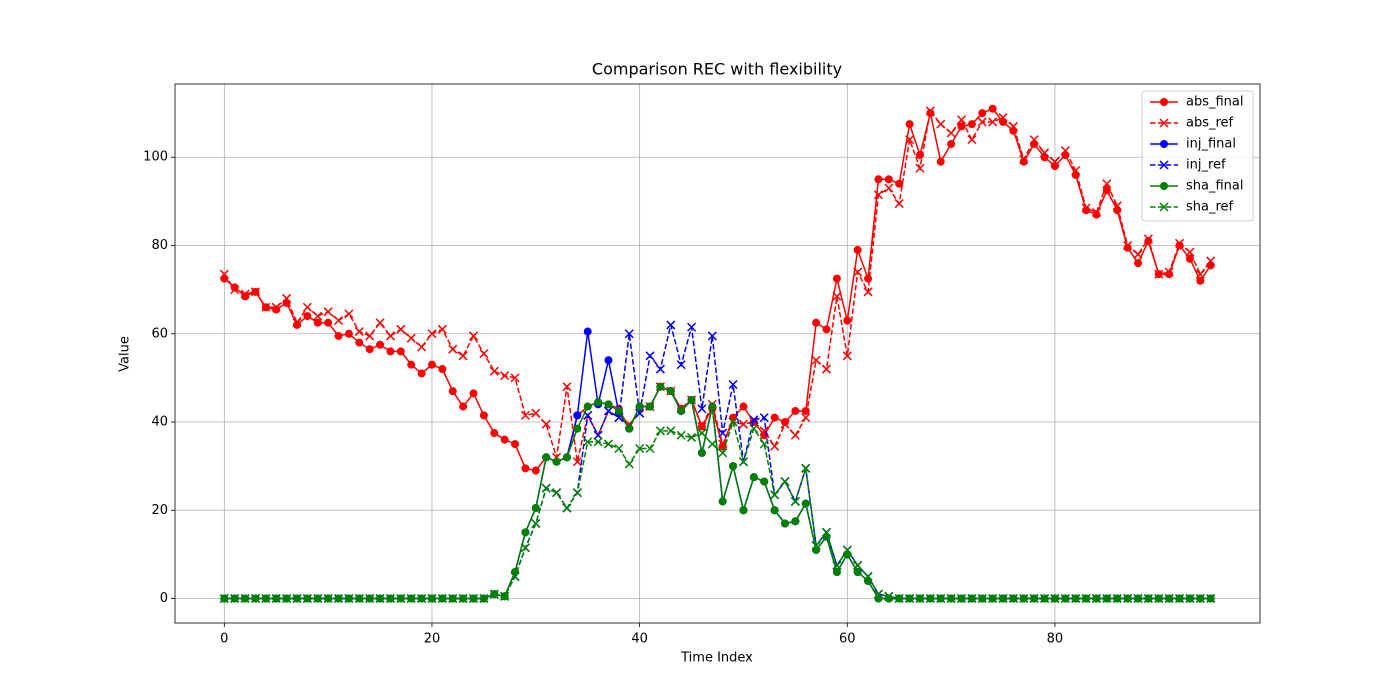 This screenshot has height=700, width=1400. What do you see at coordinates (1206, 165) in the screenshot?
I see `legend-label: inj_ref` at bounding box center [1206, 165].